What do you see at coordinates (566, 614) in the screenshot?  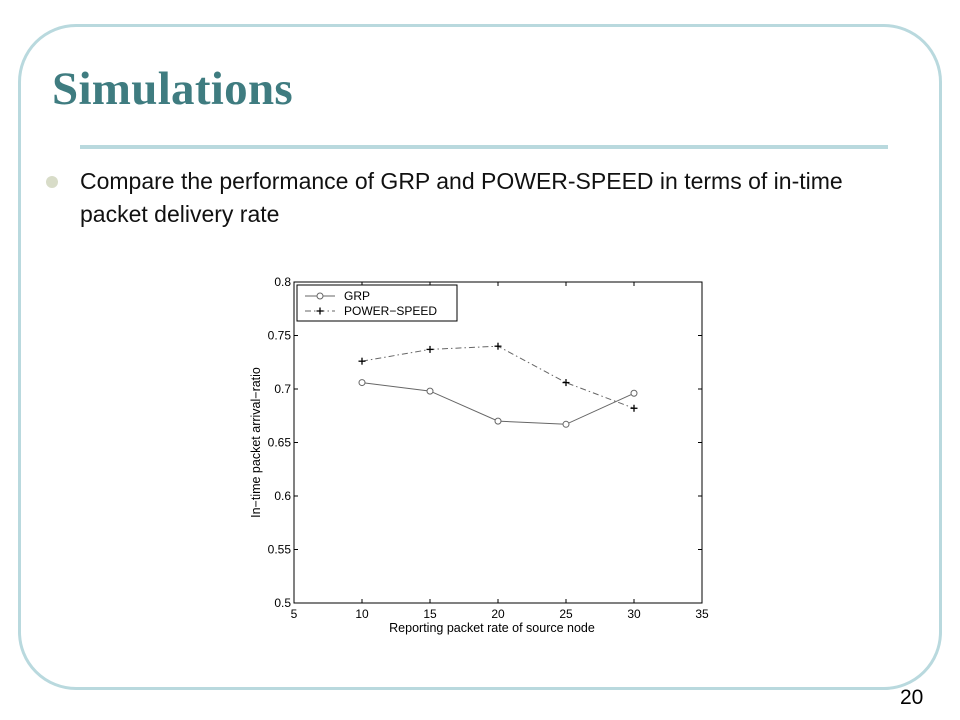 I see `x-tick-label: 25` at bounding box center [566, 614].